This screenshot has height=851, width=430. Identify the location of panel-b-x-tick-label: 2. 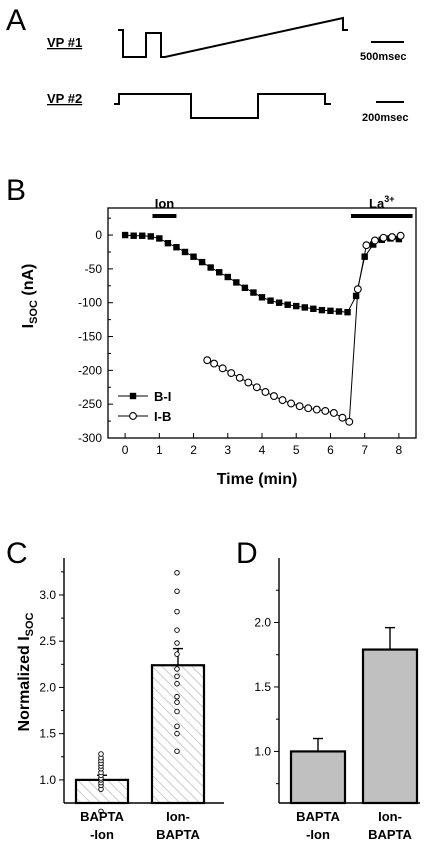
(193, 450).